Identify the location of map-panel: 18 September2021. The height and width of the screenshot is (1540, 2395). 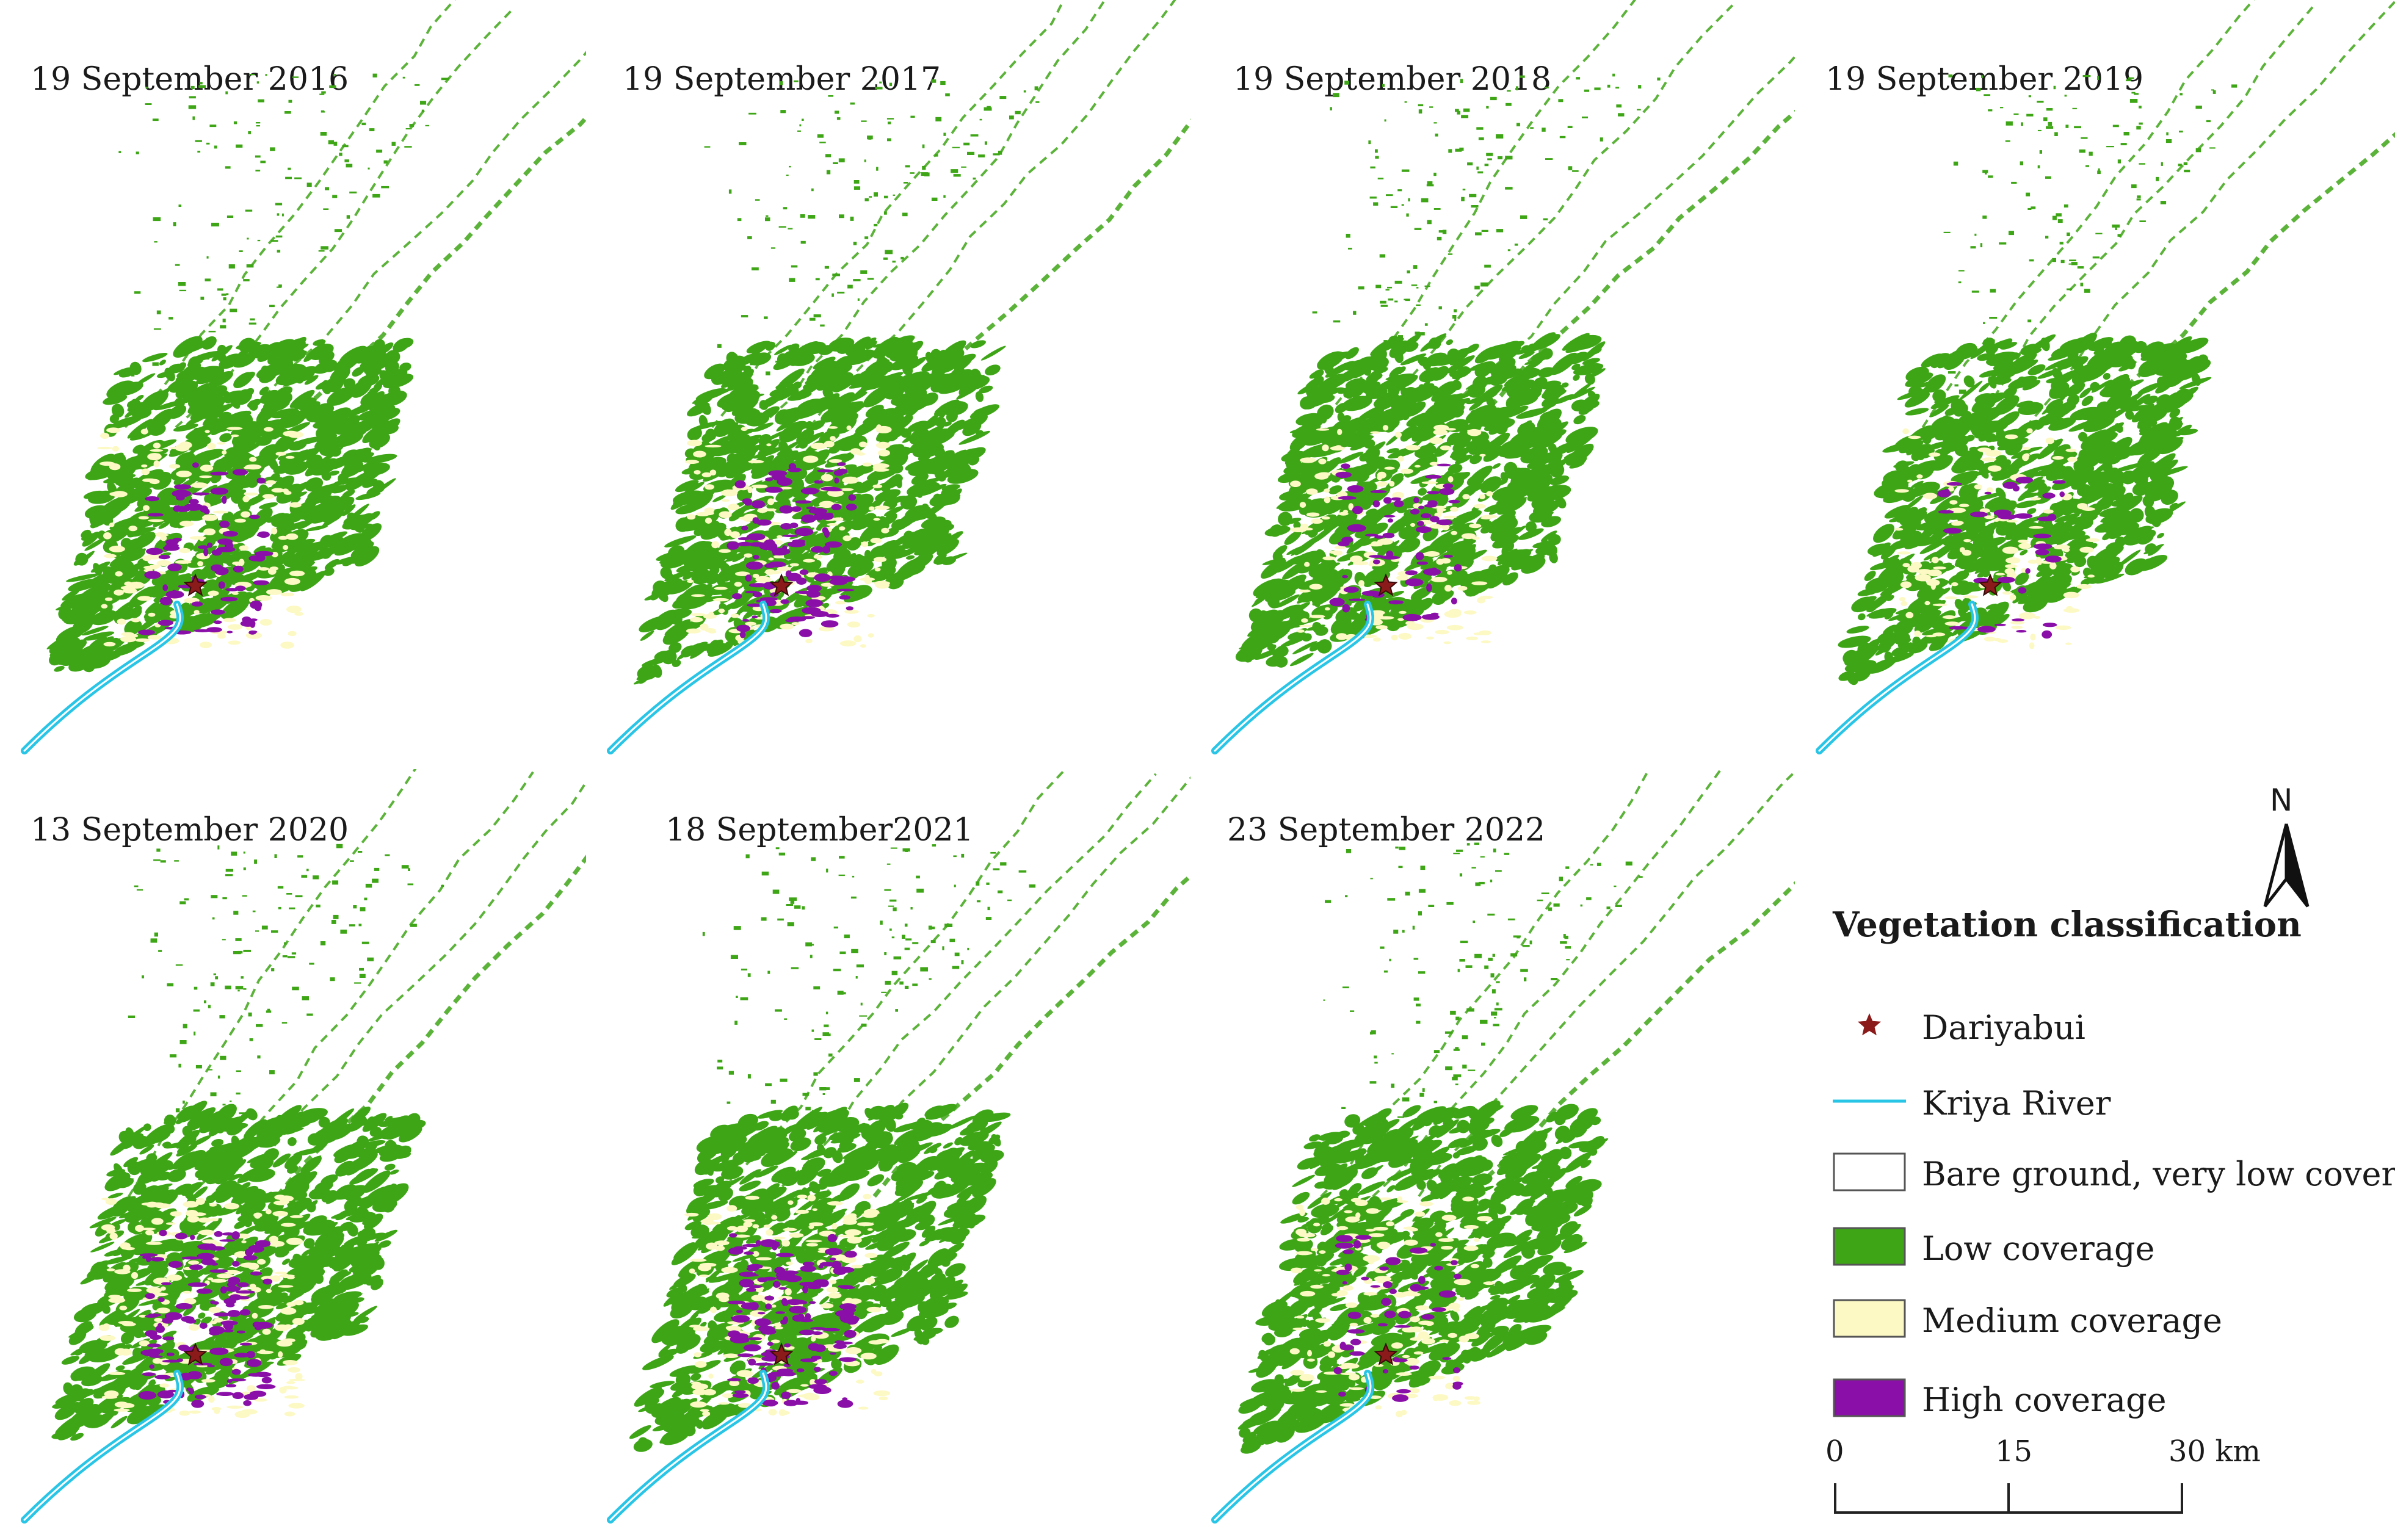
(888, 1154).